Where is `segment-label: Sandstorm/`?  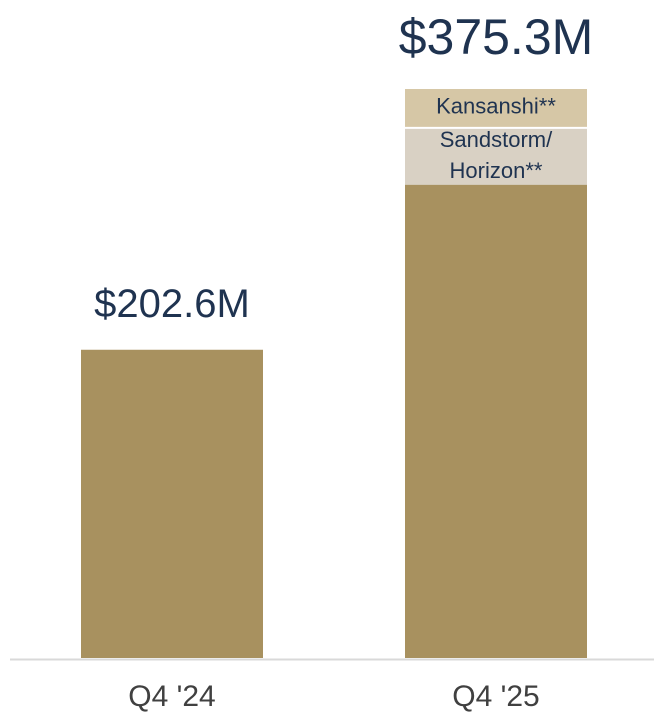
segment-label: Sandstorm/ is located at coordinates (496, 139).